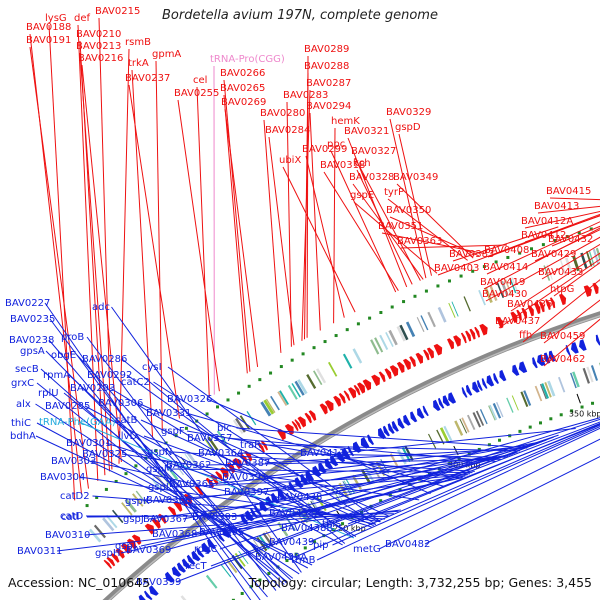  I want to click on reverse-gene-label: BAV0311, so click(39, 551).